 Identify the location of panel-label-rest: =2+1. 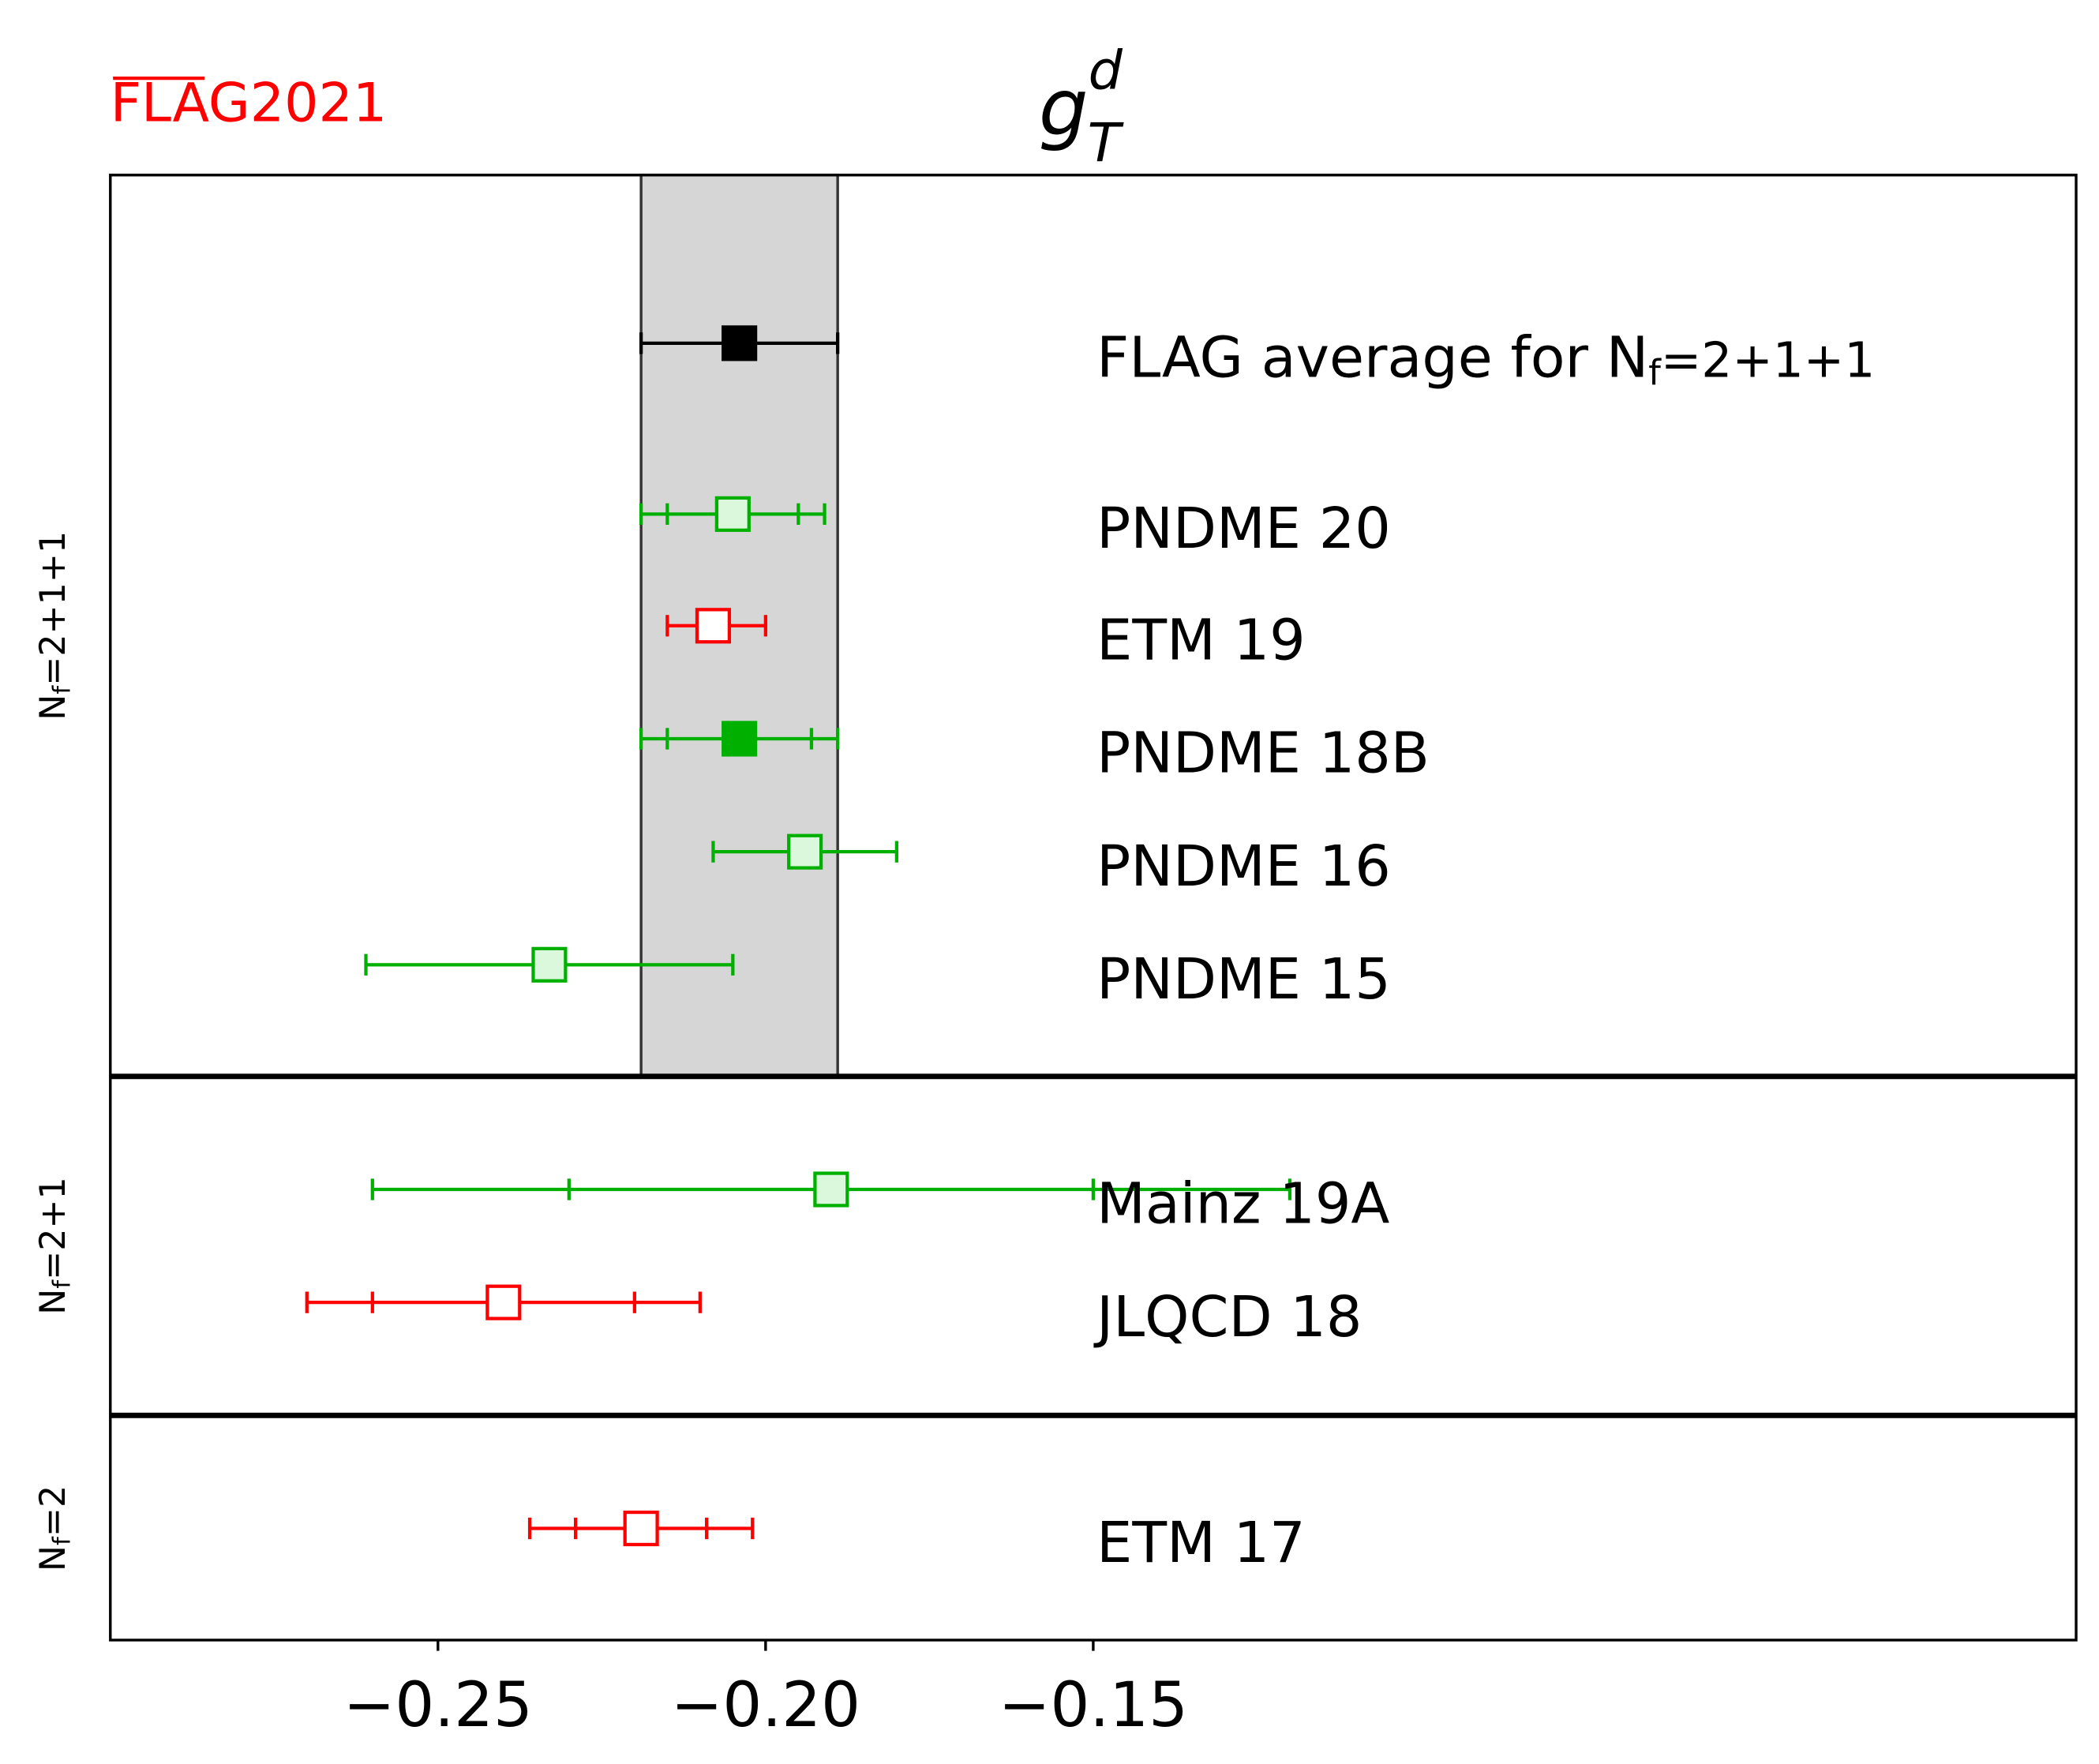
(53, 1228).